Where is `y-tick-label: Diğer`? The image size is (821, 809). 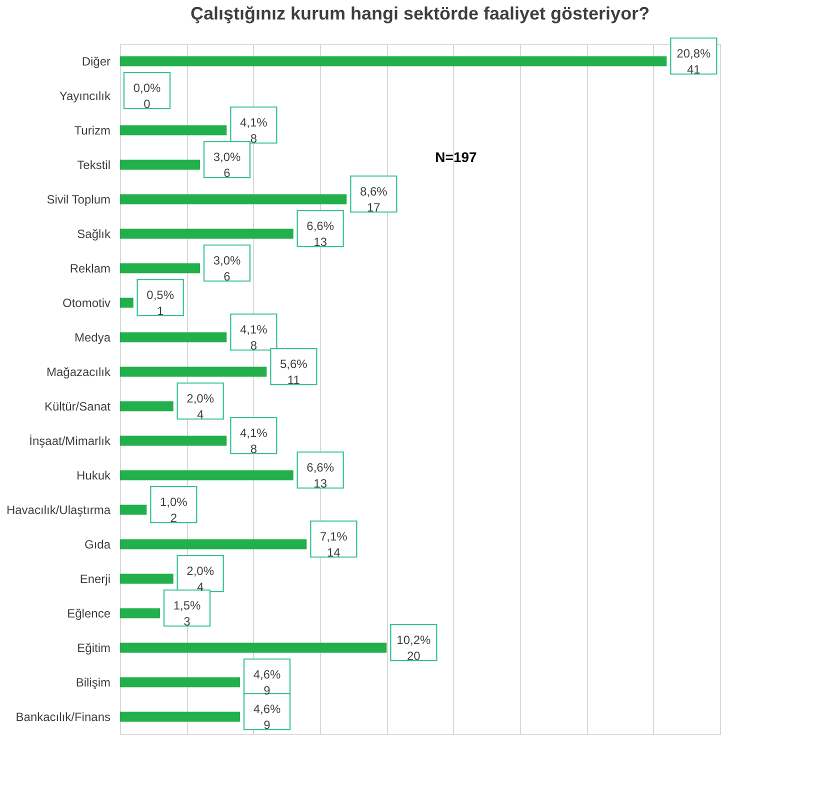
y-tick-label: Diğer is located at coordinates (96, 61).